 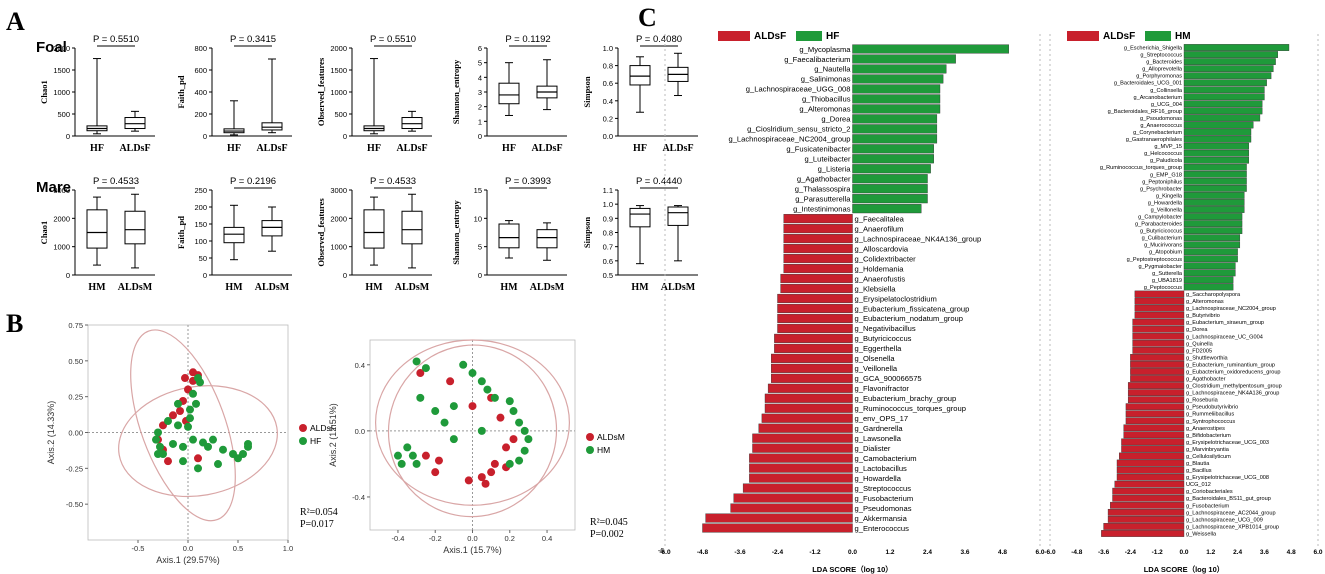 I want to click on x-tick-label: 4.8, so click(x=1291, y=552).